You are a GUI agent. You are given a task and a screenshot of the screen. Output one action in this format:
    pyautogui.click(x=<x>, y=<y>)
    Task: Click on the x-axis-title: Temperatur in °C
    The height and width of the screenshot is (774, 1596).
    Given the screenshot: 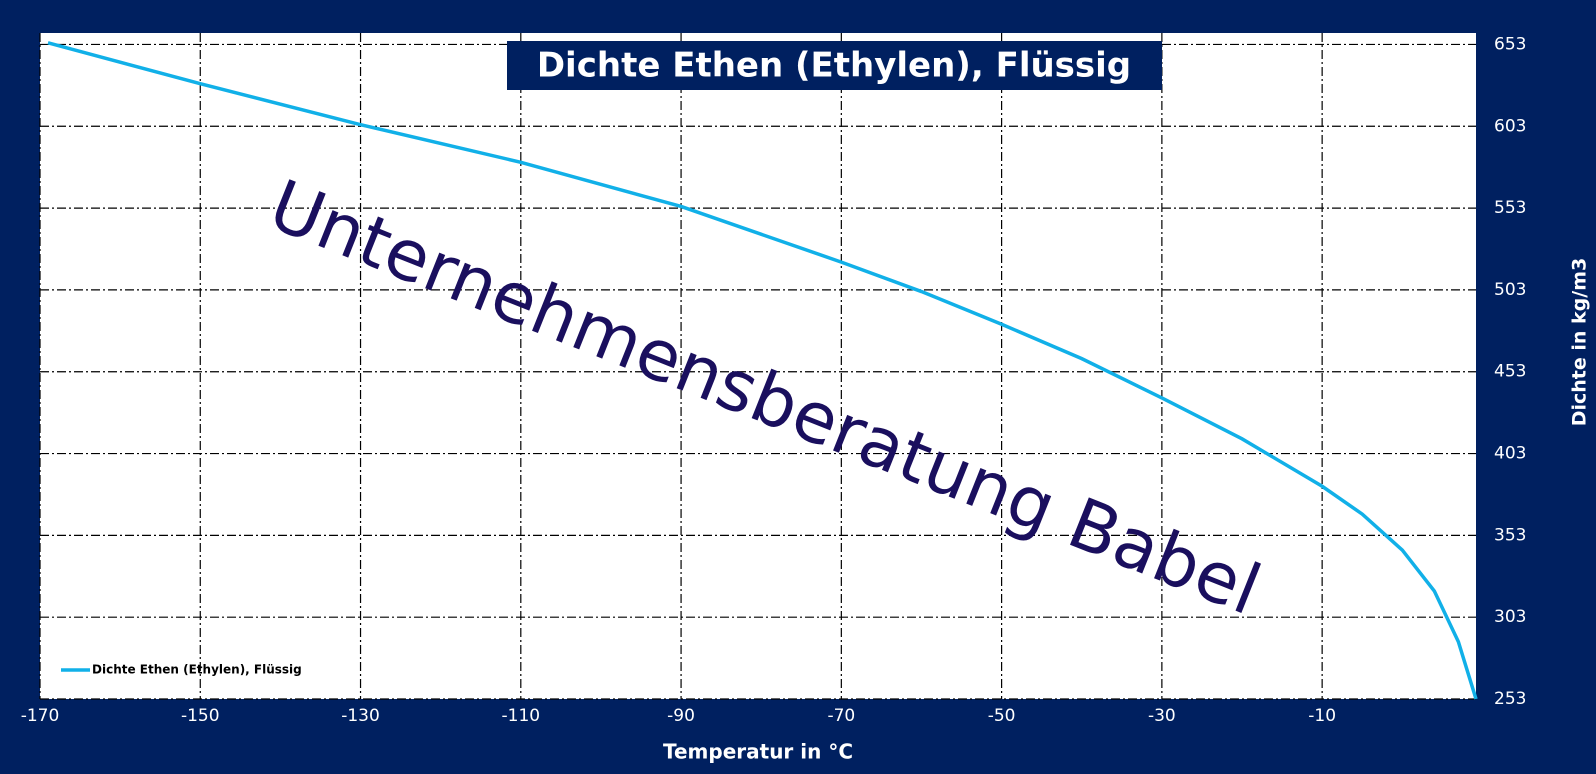 What is the action you would take?
    pyautogui.click(x=758, y=752)
    